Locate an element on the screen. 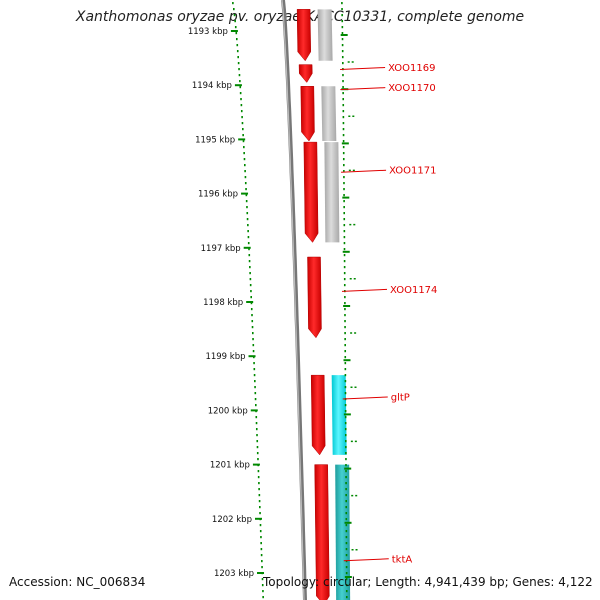  scale-tick-label: 1194 kbp is located at coordinates (212, 86).